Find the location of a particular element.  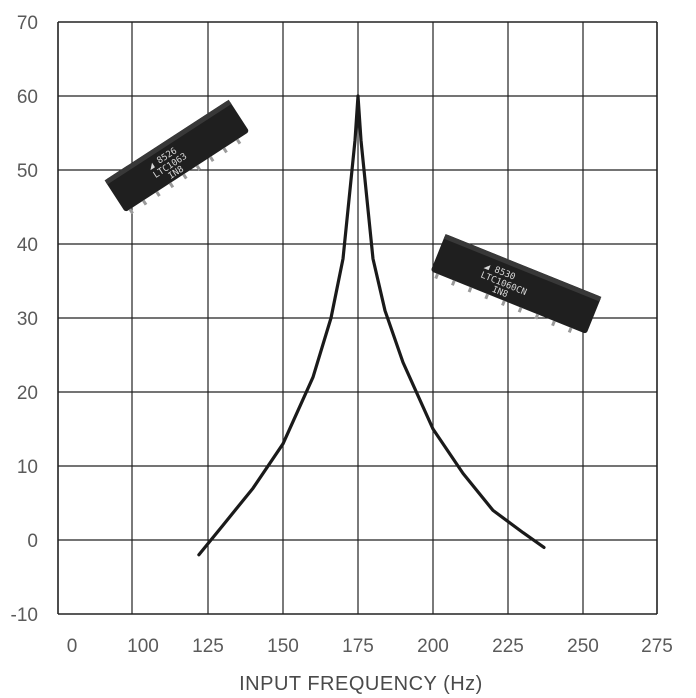

y-tick-label: -10 is located at coordinates (24, 615).